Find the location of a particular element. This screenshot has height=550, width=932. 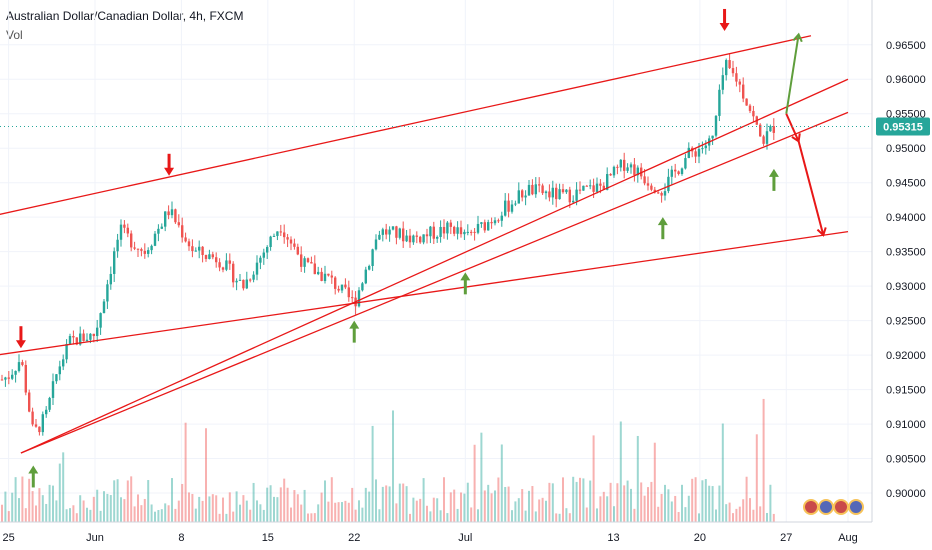

y-tick-label: 0.90000 is located at coordinates (906, 494).